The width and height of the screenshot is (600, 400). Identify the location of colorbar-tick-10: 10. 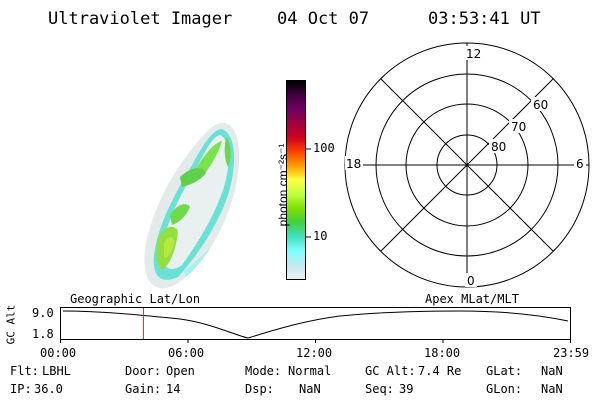
(320, 236).